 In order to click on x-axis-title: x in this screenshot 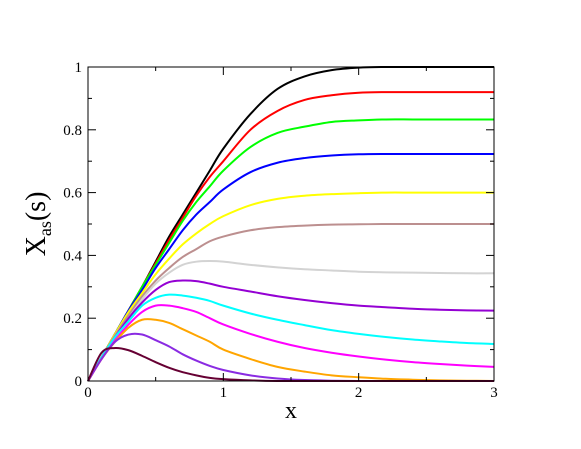, I will do `click(291, 411)`.